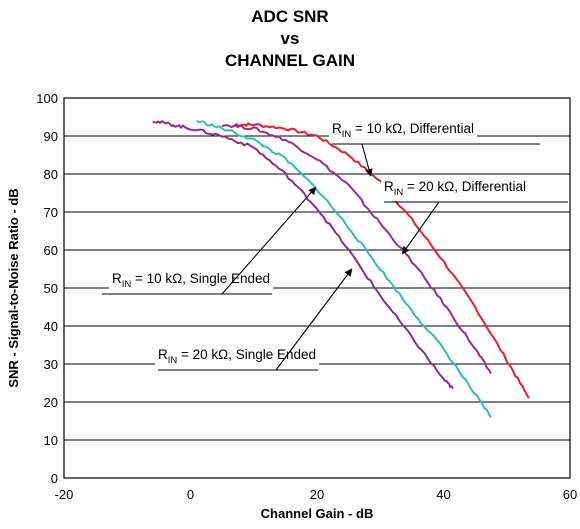 The image size is (580, 529). I want to click on annotation-label: RIN = 10 kΩ, Differential, so click(403, 130).